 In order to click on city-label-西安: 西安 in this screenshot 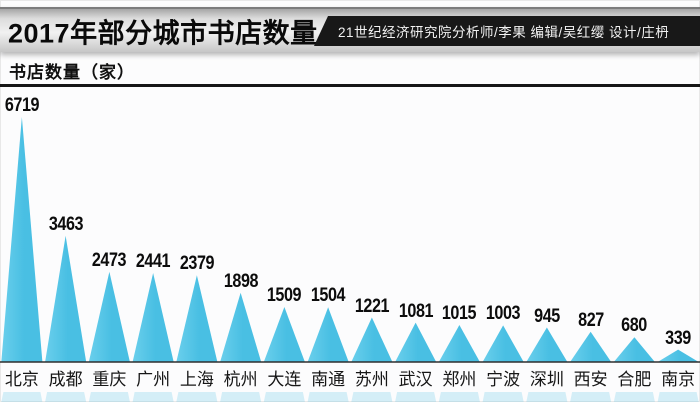, I will do `click(590, 379)`.